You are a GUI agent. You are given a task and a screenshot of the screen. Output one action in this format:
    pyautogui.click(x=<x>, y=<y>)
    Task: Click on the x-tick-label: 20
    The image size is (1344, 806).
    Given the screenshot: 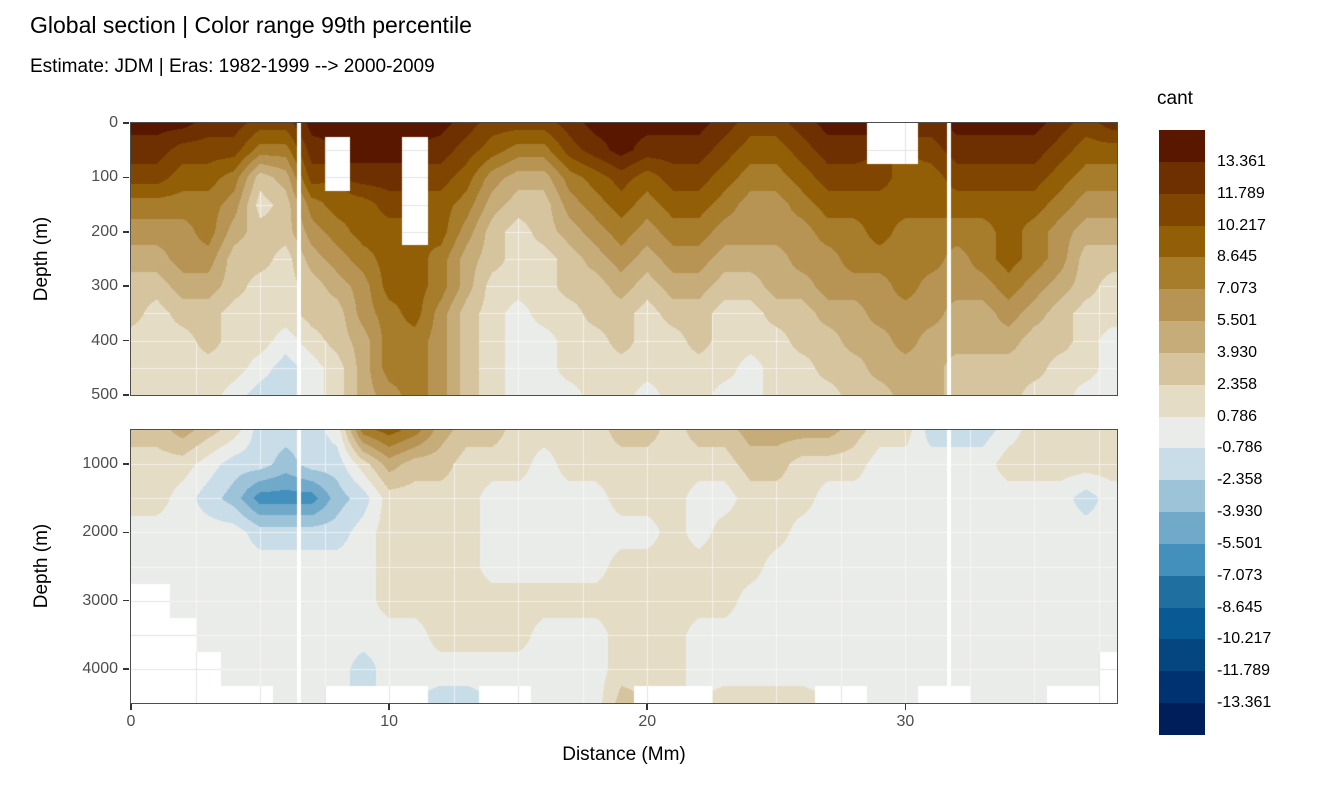 What is the action you would take?
    pyautogui.click(x=647, y=721)
    